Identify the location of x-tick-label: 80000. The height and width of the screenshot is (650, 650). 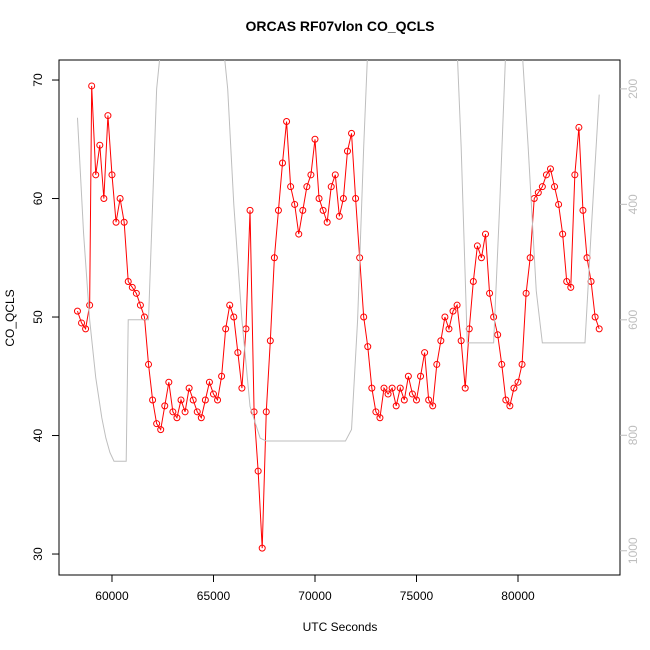
(518, 596).